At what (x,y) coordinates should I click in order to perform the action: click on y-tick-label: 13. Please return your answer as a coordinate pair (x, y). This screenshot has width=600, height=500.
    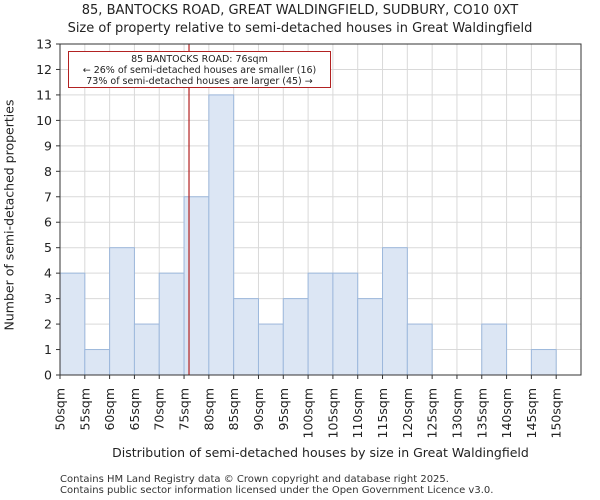
    Looking at the image, I should click on (44, 44).